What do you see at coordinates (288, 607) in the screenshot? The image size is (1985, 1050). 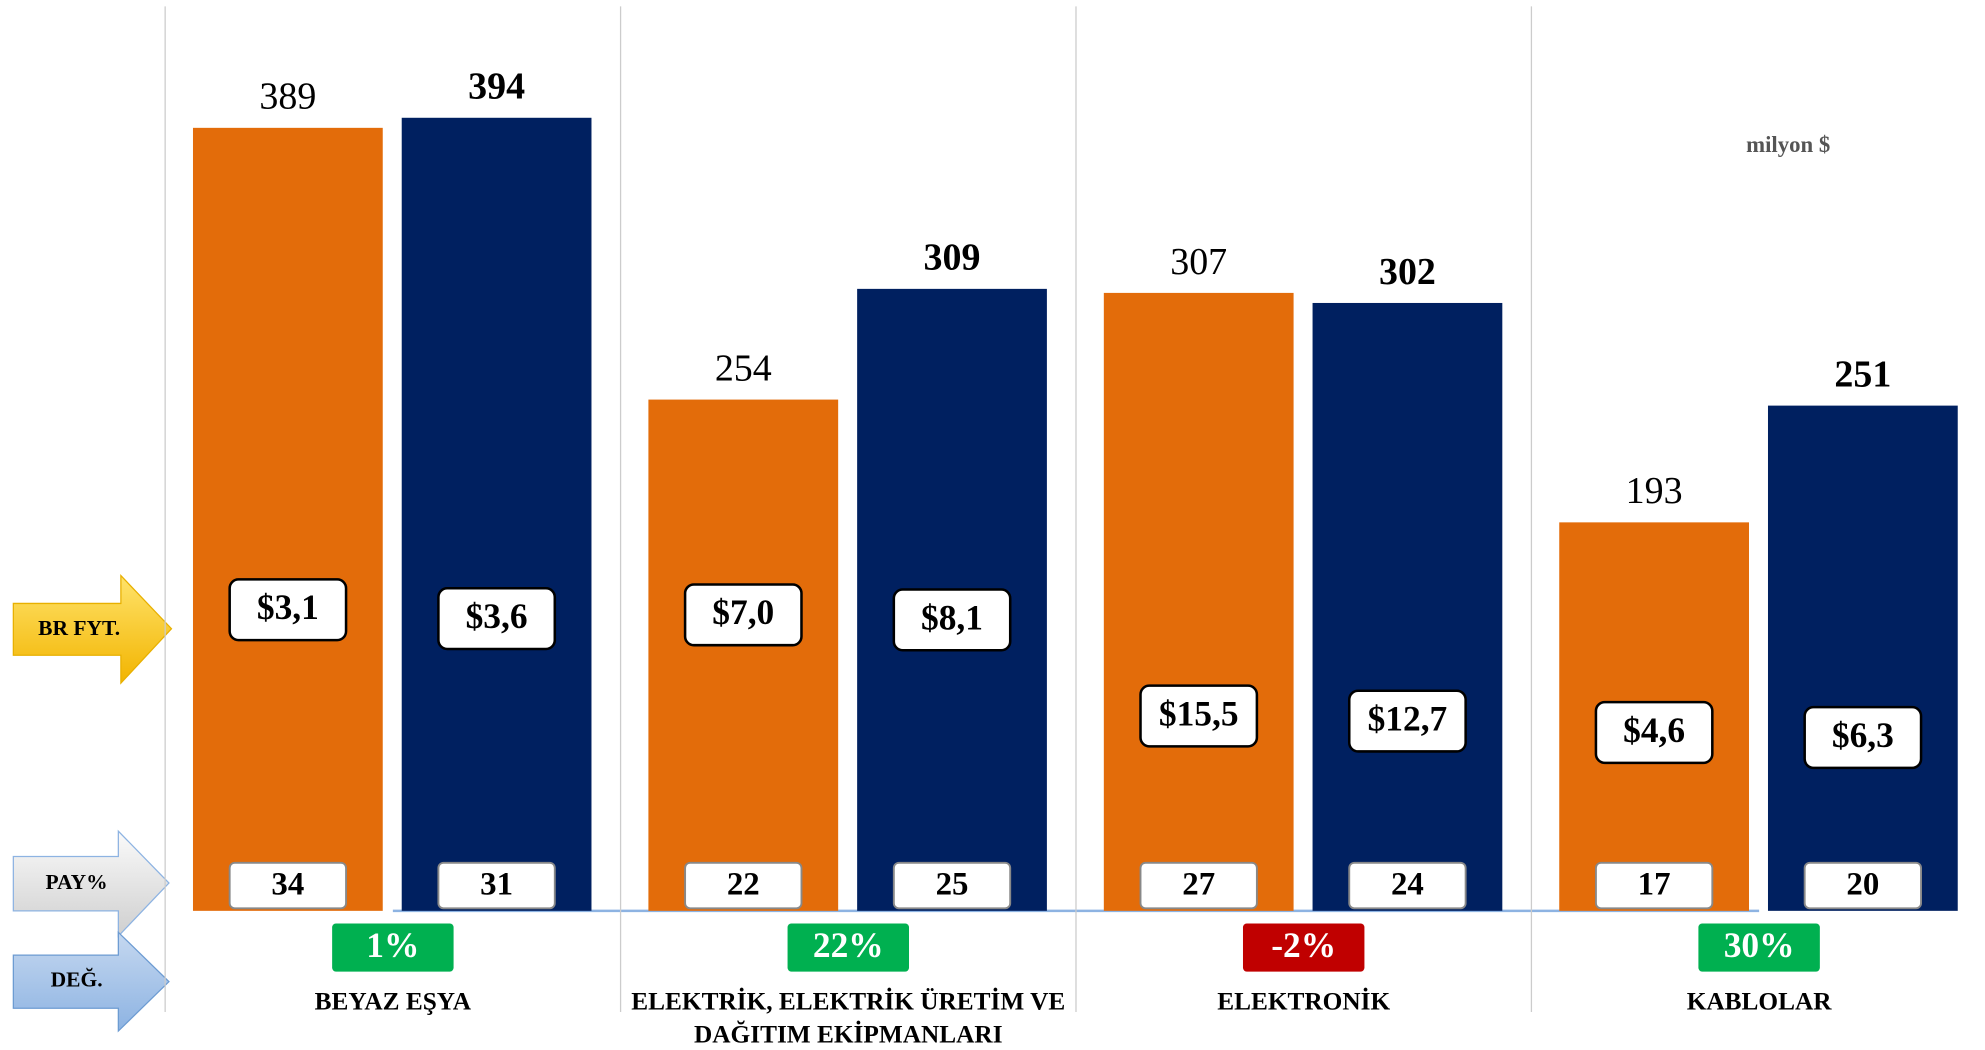 I see `price-label: $3,1` at bounding box center [288, 607].